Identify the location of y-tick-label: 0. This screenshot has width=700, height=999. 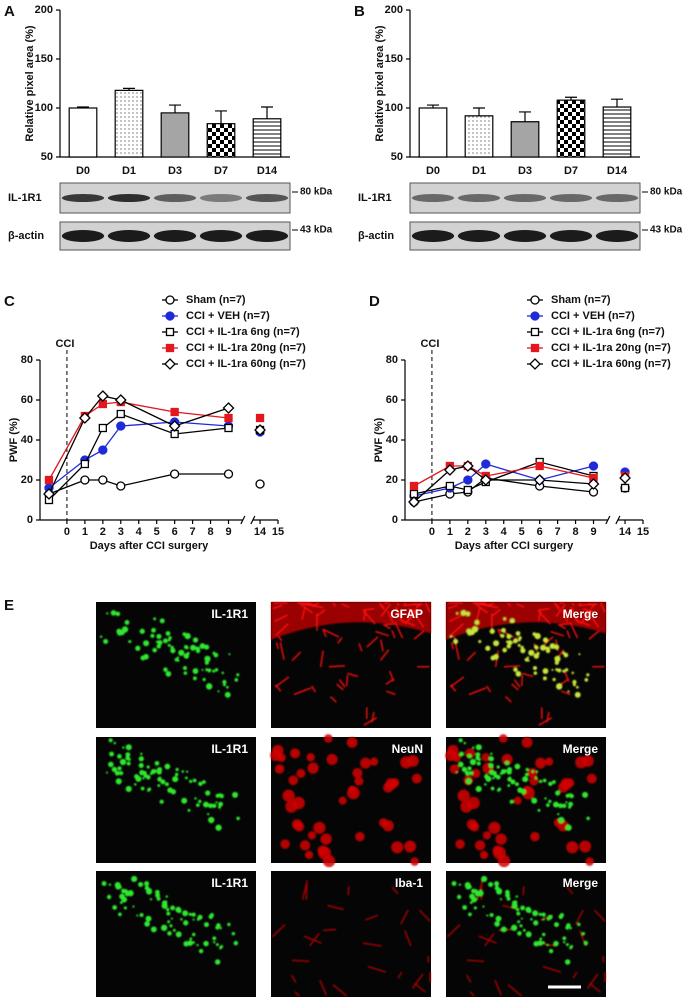
(30, 520).